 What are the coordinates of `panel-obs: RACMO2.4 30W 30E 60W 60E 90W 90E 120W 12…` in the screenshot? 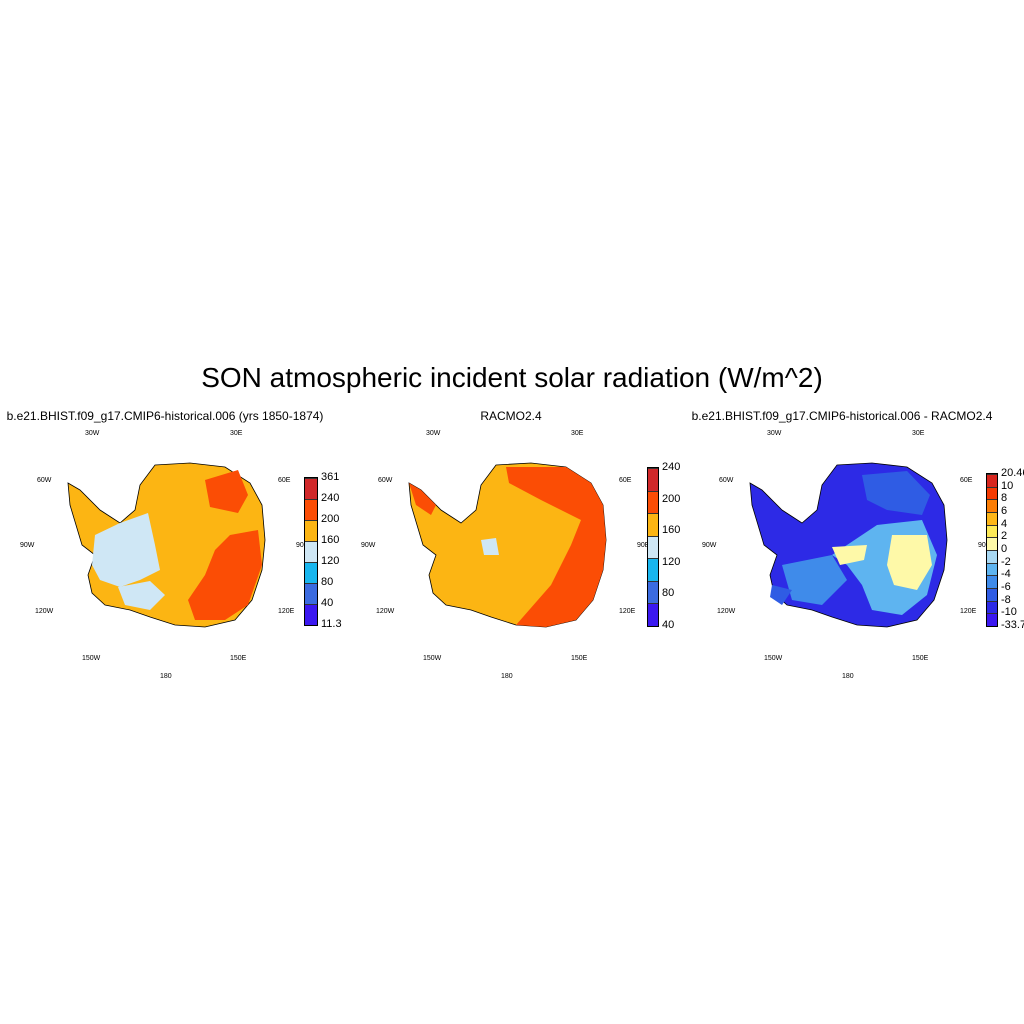 It's located at (511, 550).